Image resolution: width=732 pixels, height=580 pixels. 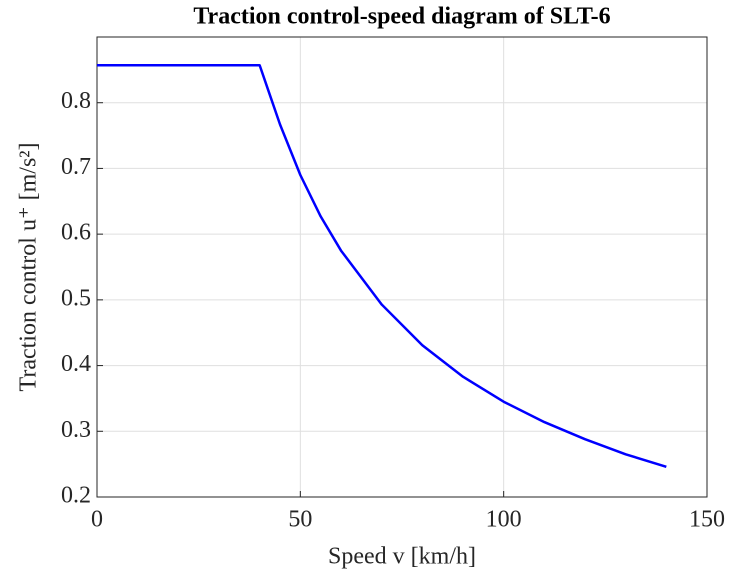 What do you see at coordinates (402, 557) in the screenshot?
I see `x-axis-label: Speed v [km/h]` at bounding box center [402, 557].